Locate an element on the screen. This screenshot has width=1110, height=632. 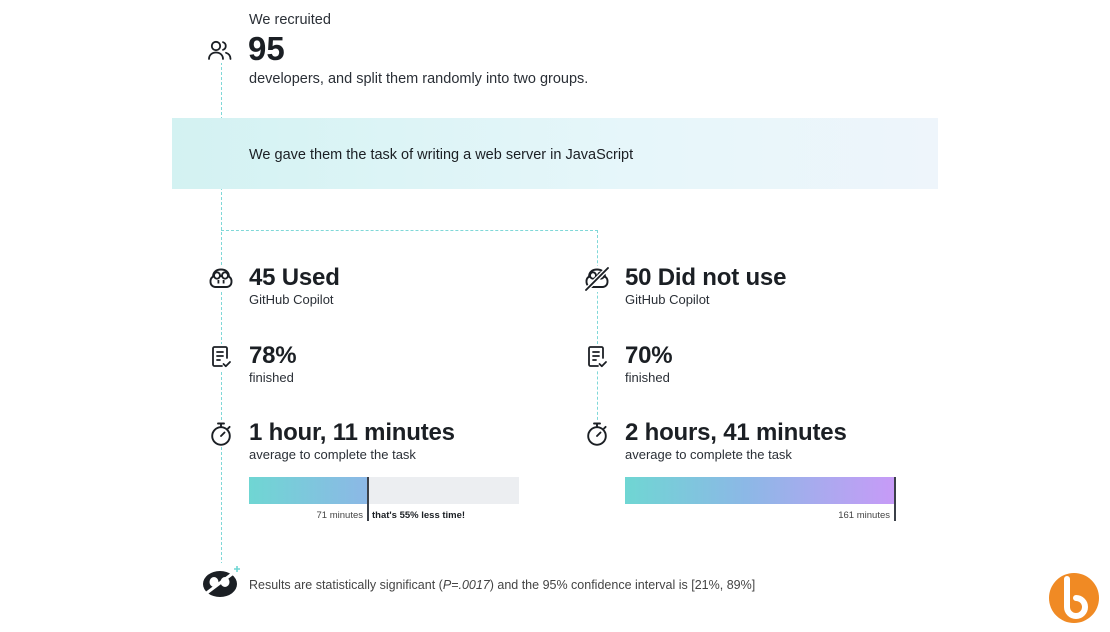
group-notused-finished-pct: 70% is located at coordinates (649, 355).